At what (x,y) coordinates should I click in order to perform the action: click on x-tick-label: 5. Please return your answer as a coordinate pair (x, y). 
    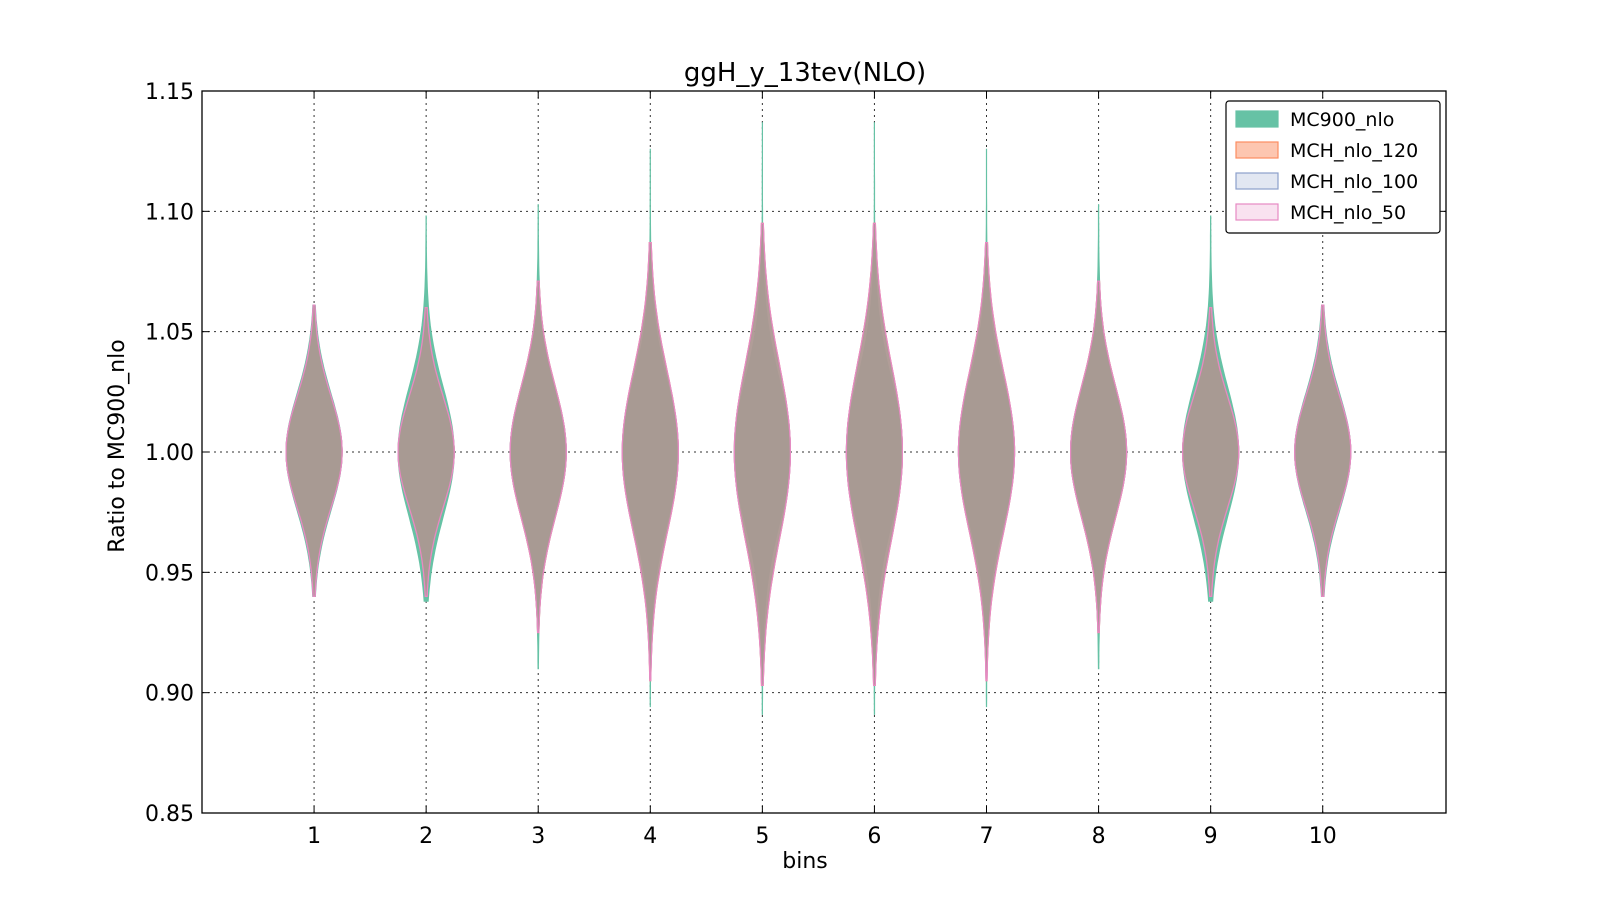
    Looking at the image, I should click on (762, 836).